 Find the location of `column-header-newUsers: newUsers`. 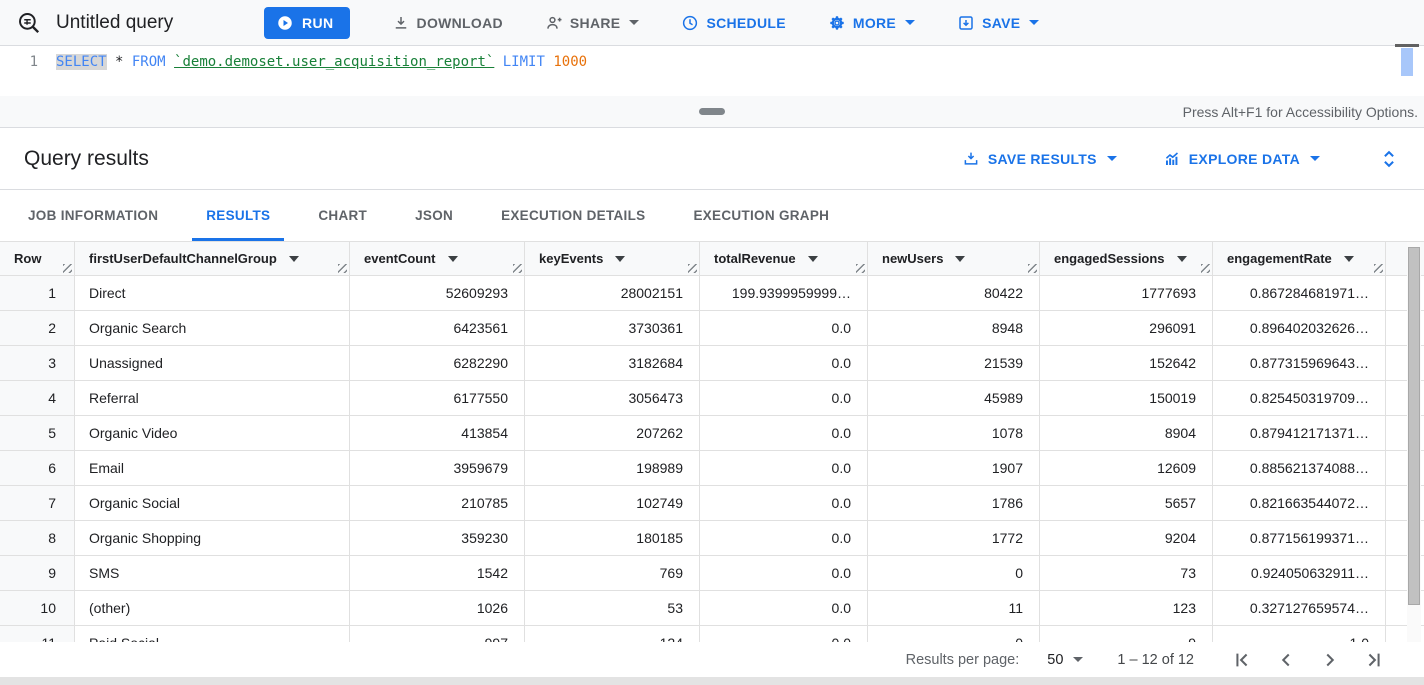

column-header-newUsers: newUsers is located at coordinates (954, 258).